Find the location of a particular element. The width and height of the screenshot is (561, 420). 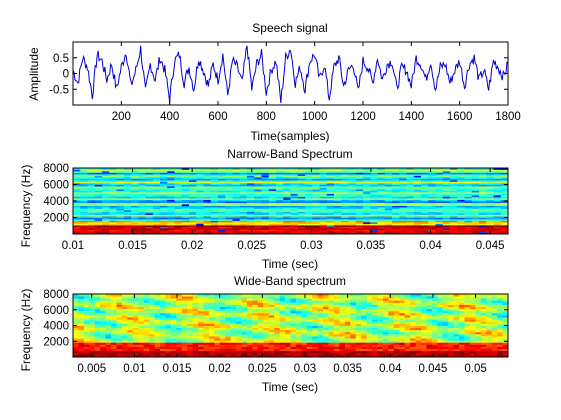

speech-signal-title: Speech signal is located at coordinates (289, 28).